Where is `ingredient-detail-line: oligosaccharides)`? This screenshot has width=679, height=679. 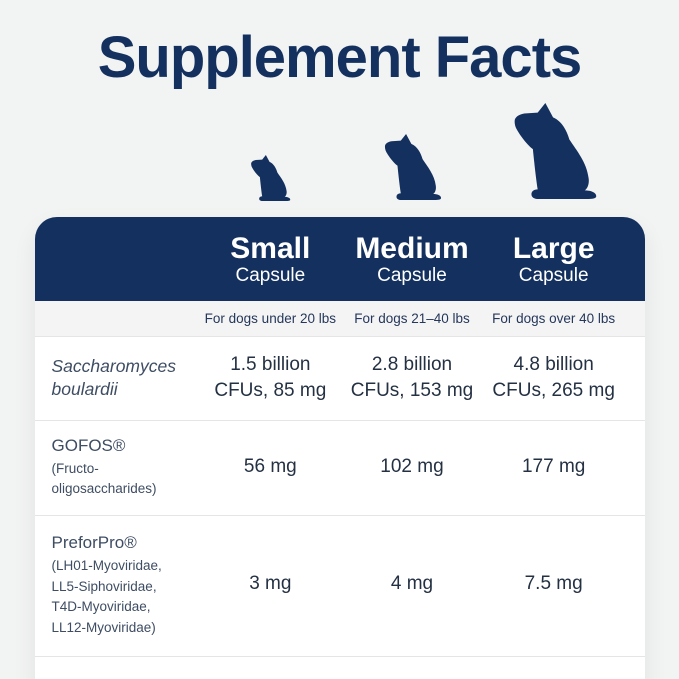
ingredient-detail-line: oligosaccharides) is located at coordinates (104, 489).